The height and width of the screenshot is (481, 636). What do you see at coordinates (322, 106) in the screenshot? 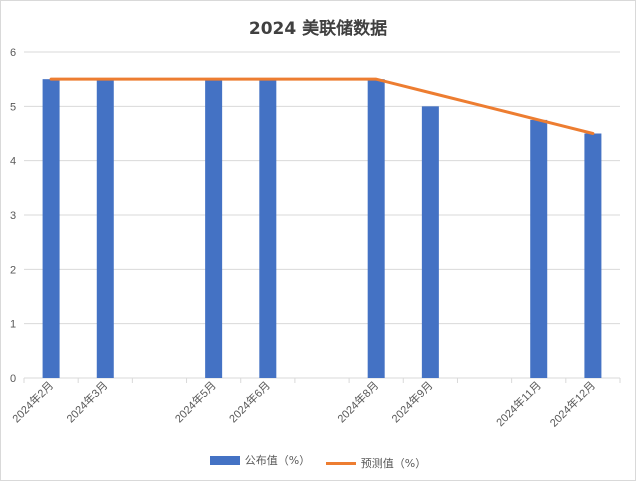
I see `series-line` at bounding box center [322, 106].